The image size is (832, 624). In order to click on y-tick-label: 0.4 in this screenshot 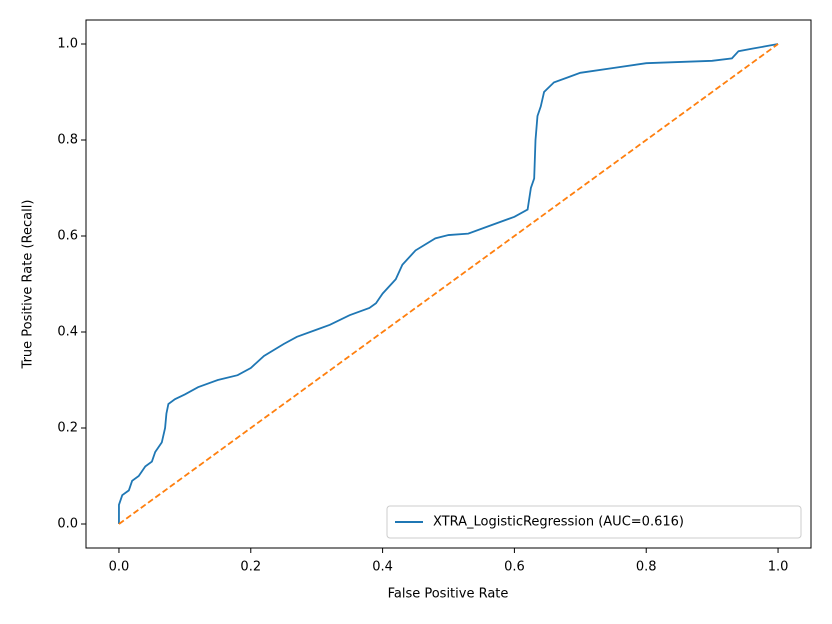, I will do `click(67, 332)`.